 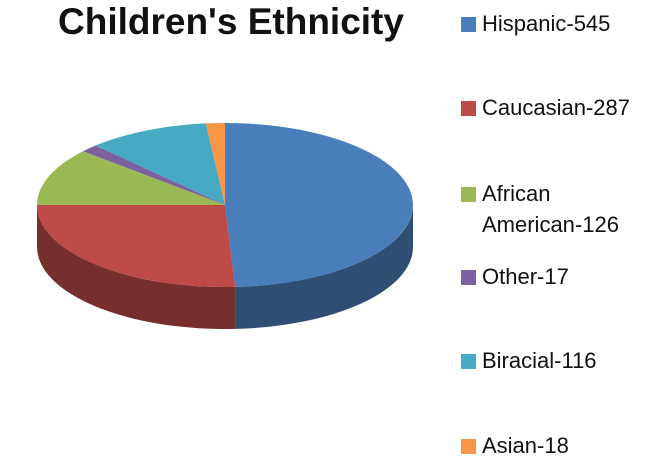 What do you see at coordinates (550, 209) in the screenshot?
I see `legend-label-african-american: African American-126` at bounding box center [550, 209].